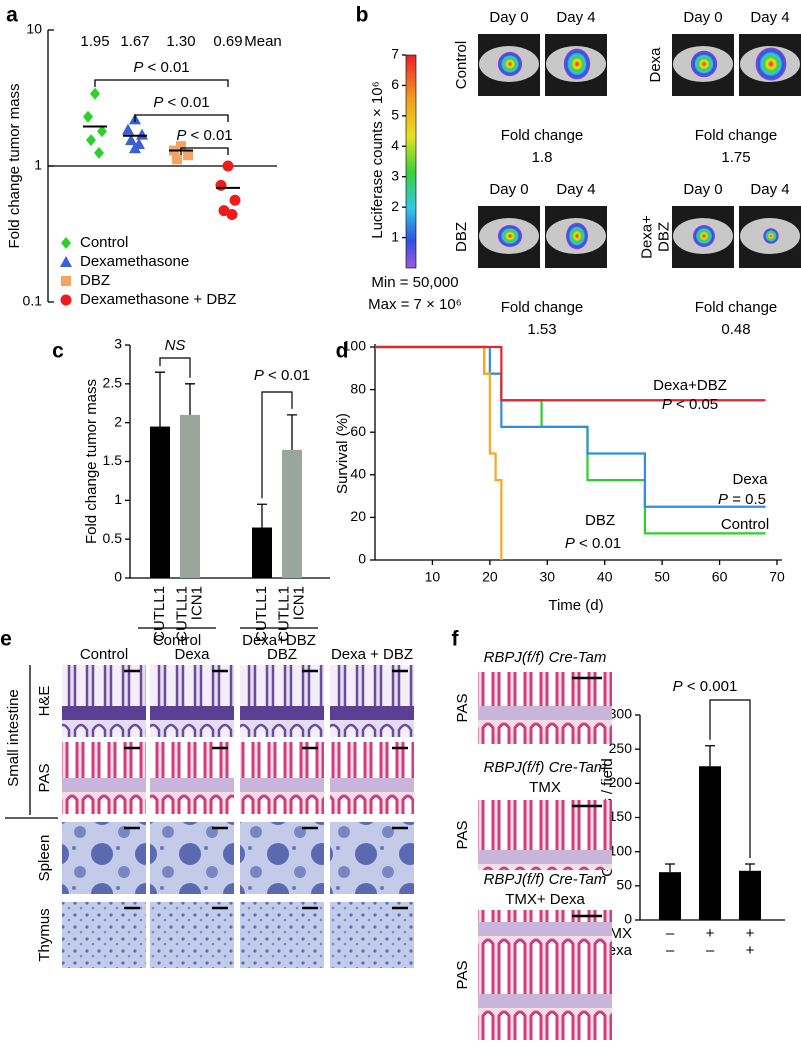  Describe the element at coordinates (118, 344) in the screenshot. I see `y-tick-label: 3` at that location.